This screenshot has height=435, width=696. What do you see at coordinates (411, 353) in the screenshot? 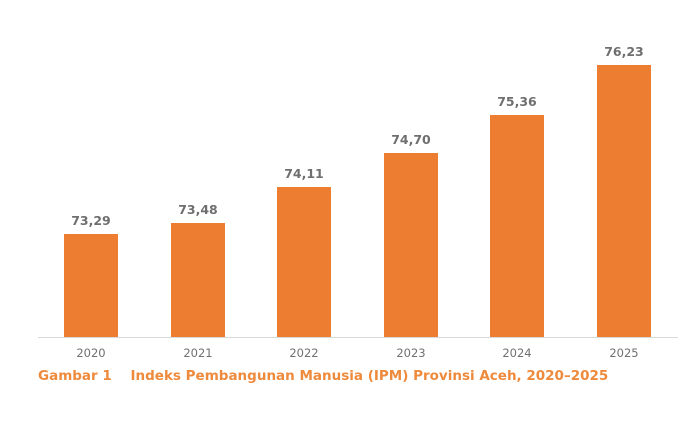
I see `x-tick-2023: 2023` at bounding box center [411, 353].